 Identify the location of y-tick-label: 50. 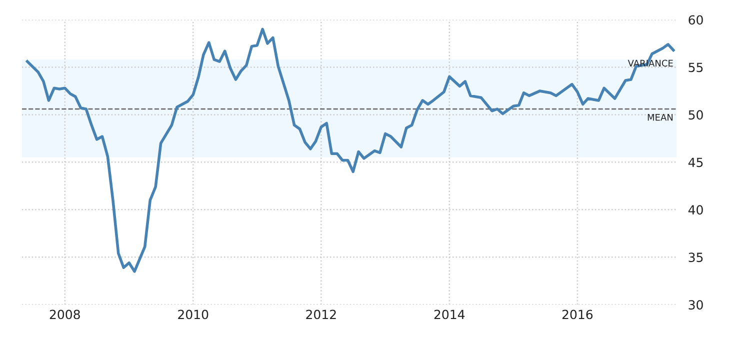
(695, 115).